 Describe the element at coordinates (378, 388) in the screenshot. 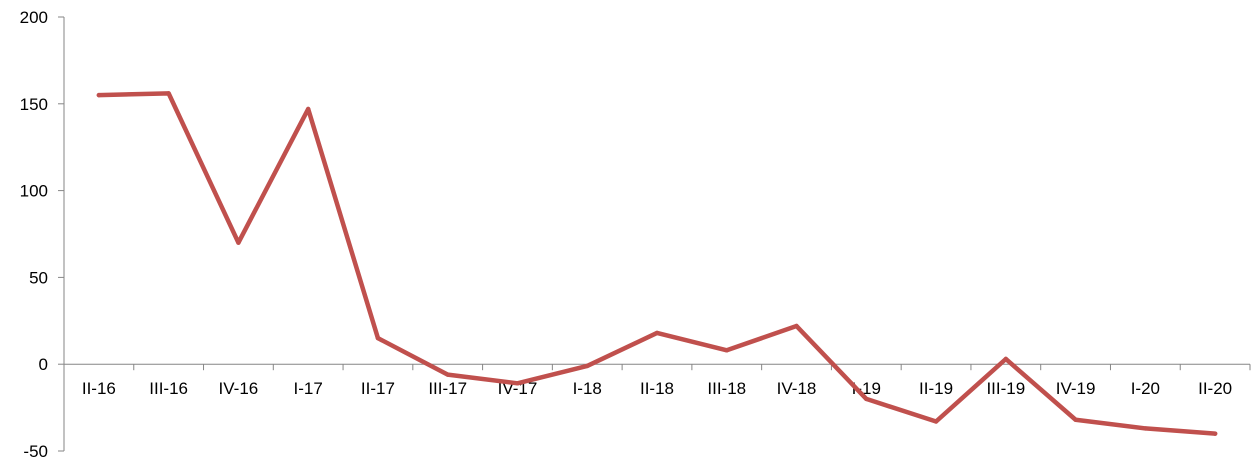

I see `x-tick-label: II-17` at that location.